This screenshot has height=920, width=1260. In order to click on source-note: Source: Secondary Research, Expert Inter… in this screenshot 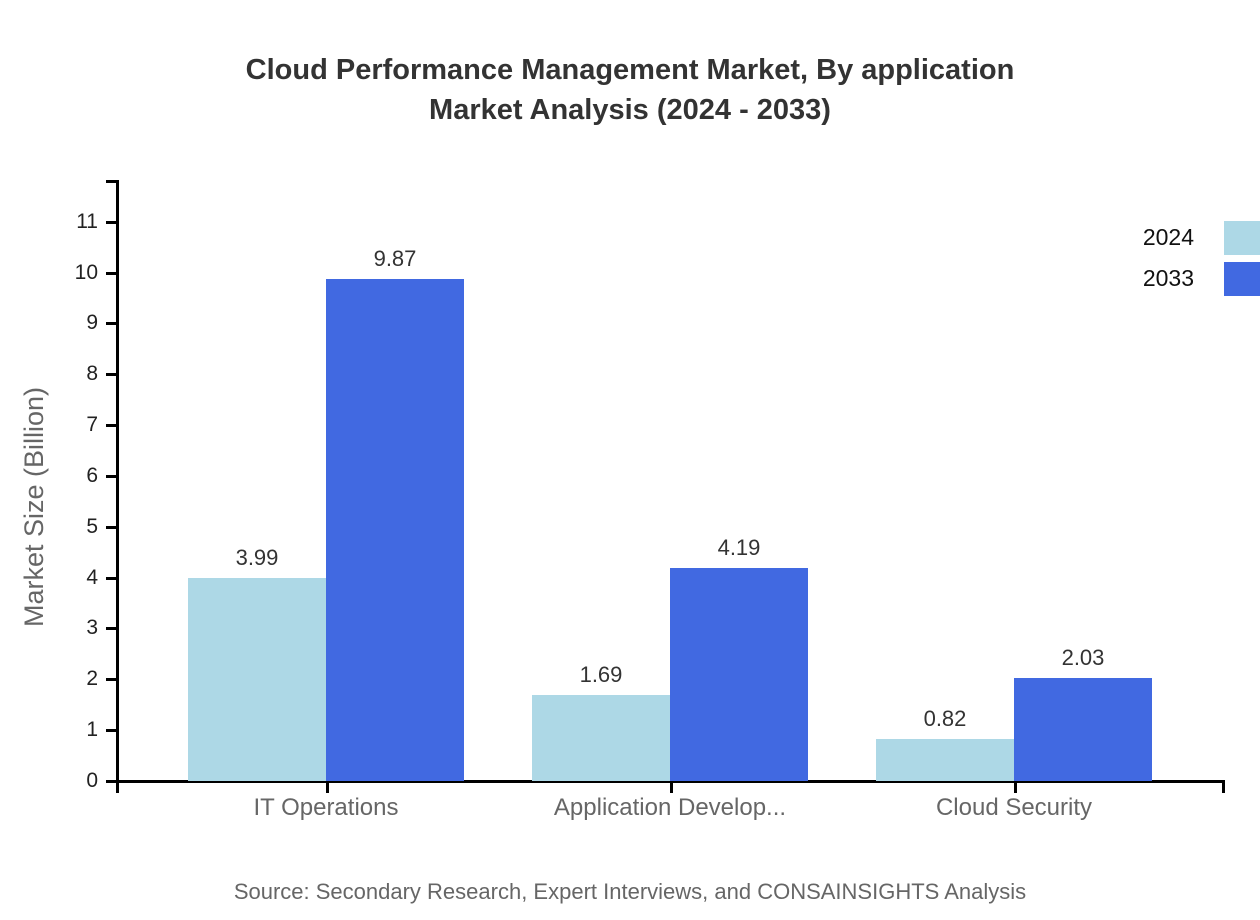, I will do `click(630, 891)`.